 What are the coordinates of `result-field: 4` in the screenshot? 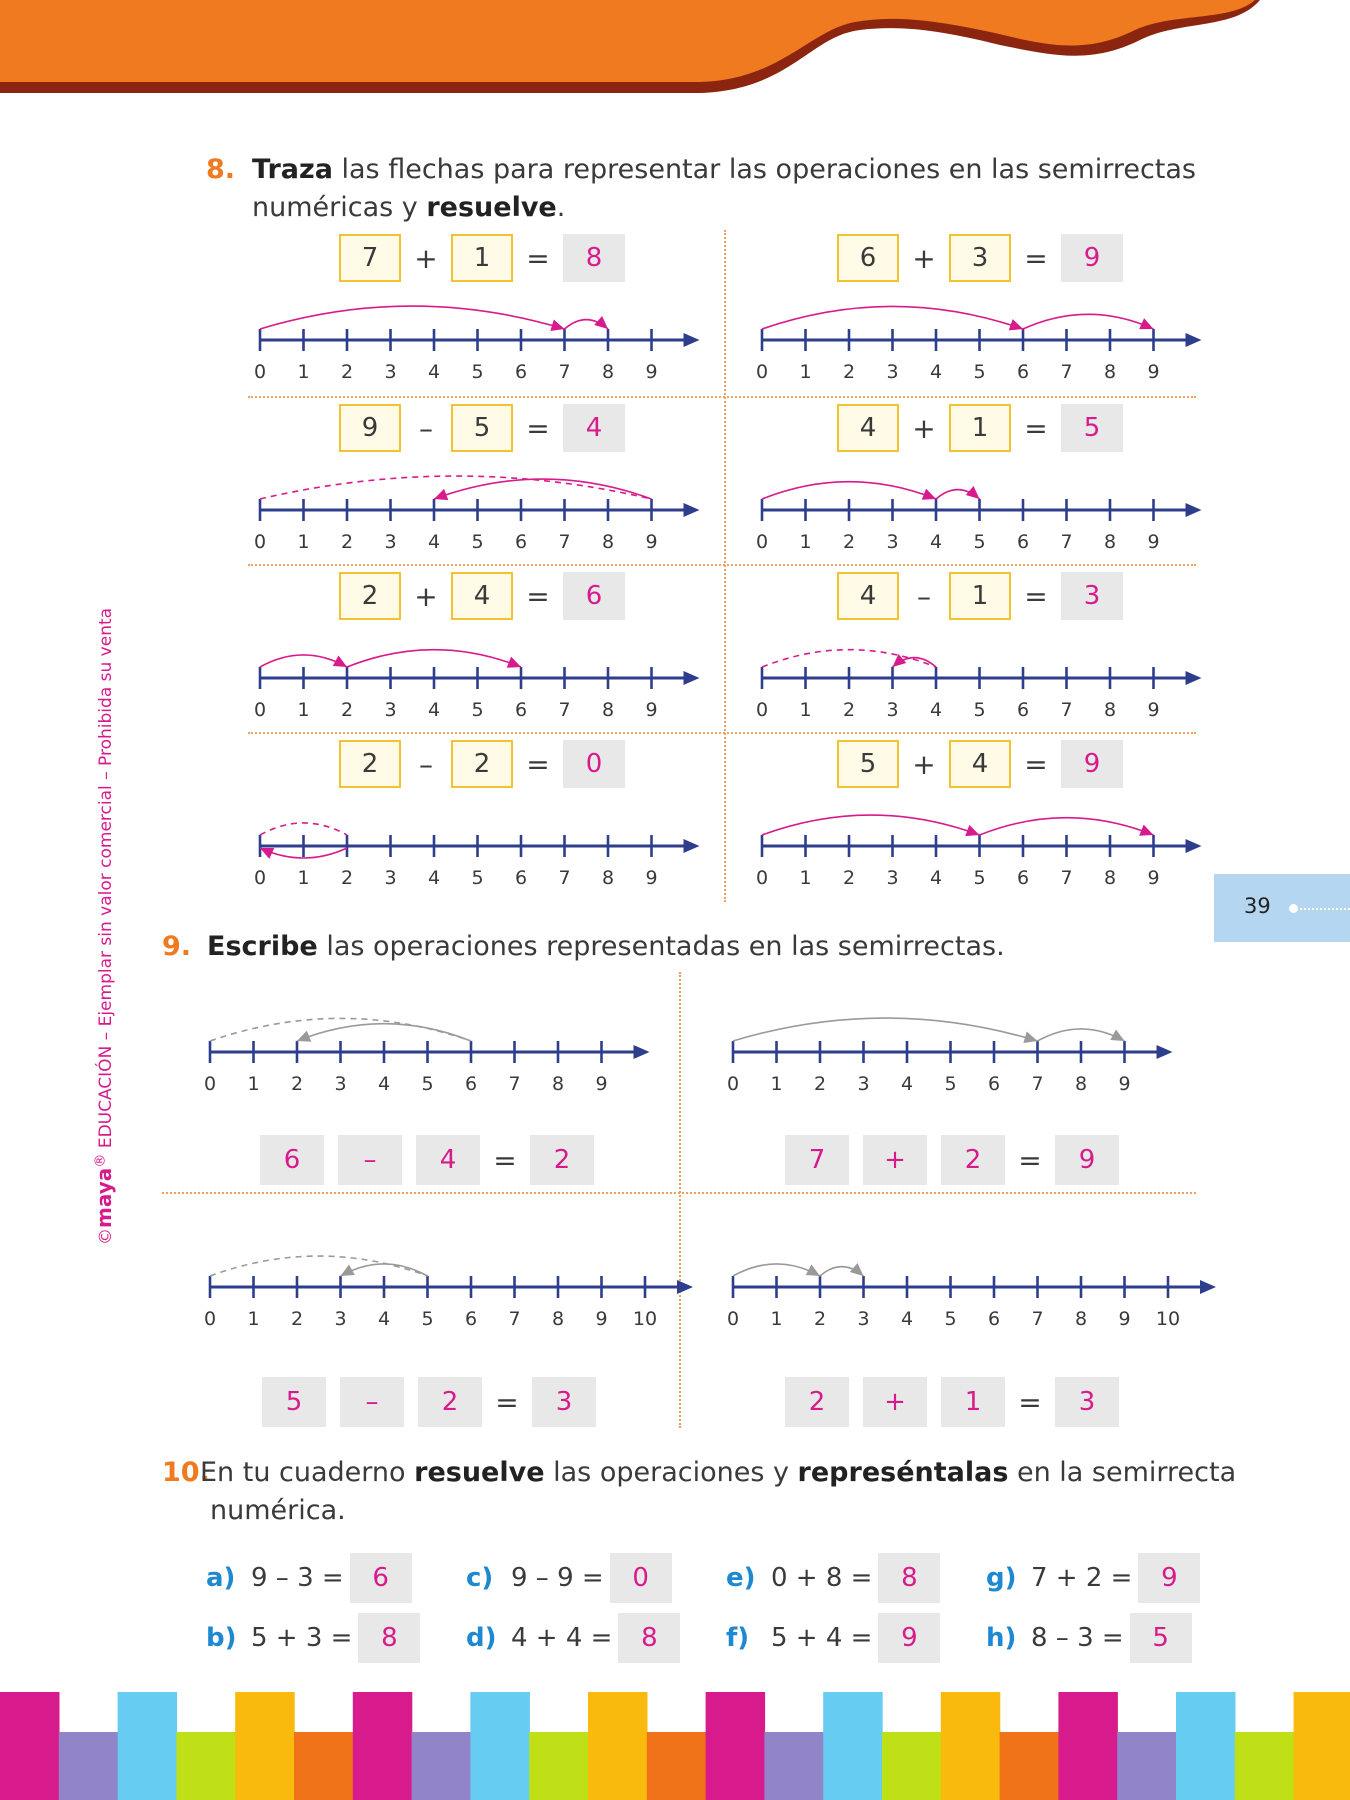 It's located at (594, 428).